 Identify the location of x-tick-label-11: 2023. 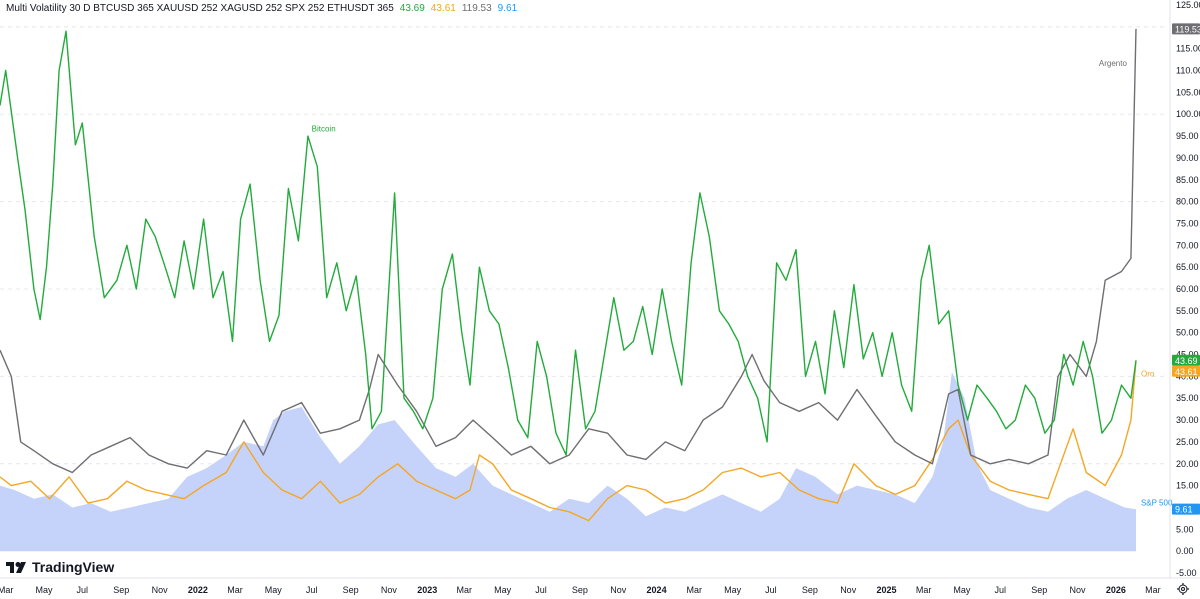
(427, 590).